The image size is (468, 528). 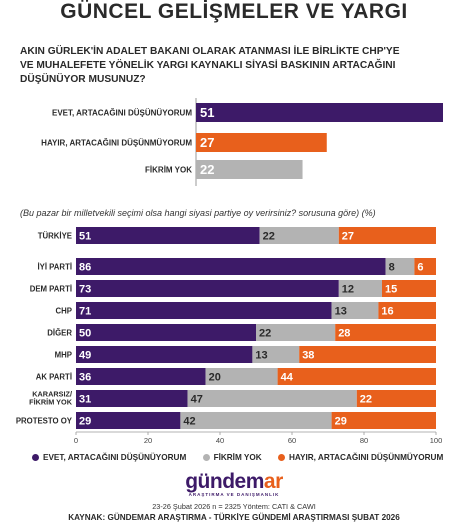 I want to click on segment-value: 36, so click(x=85, y=378).